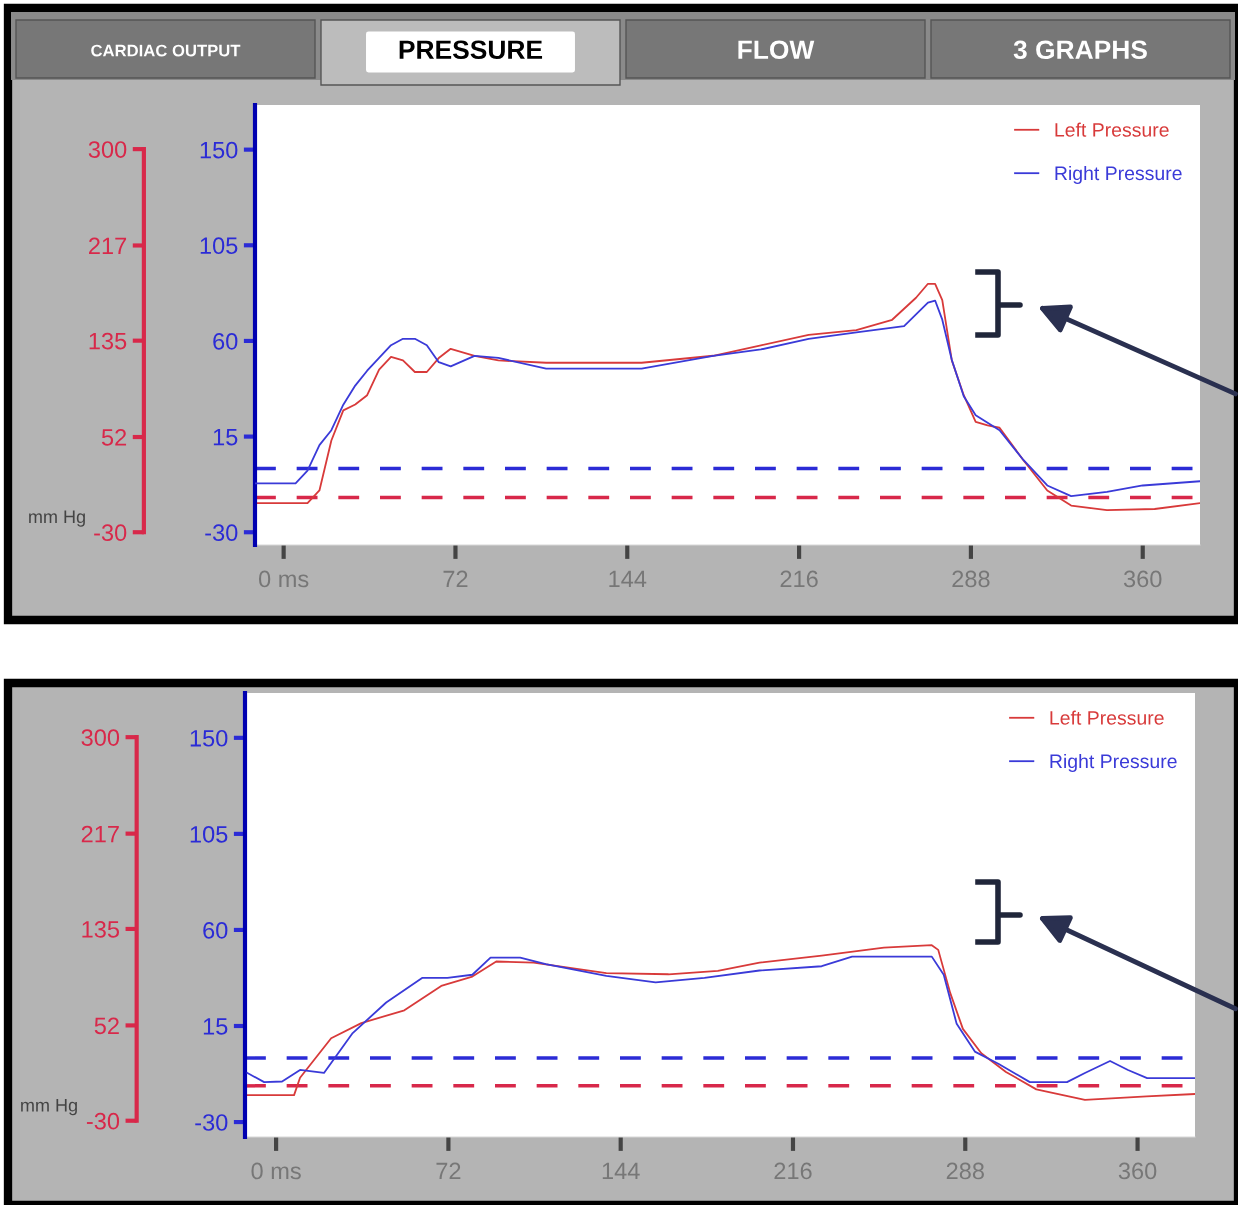 The image size is (1238, 1205). Describe the element at coordinates (776, 50) in the screenshot. I see `text: FLOW` at that location.